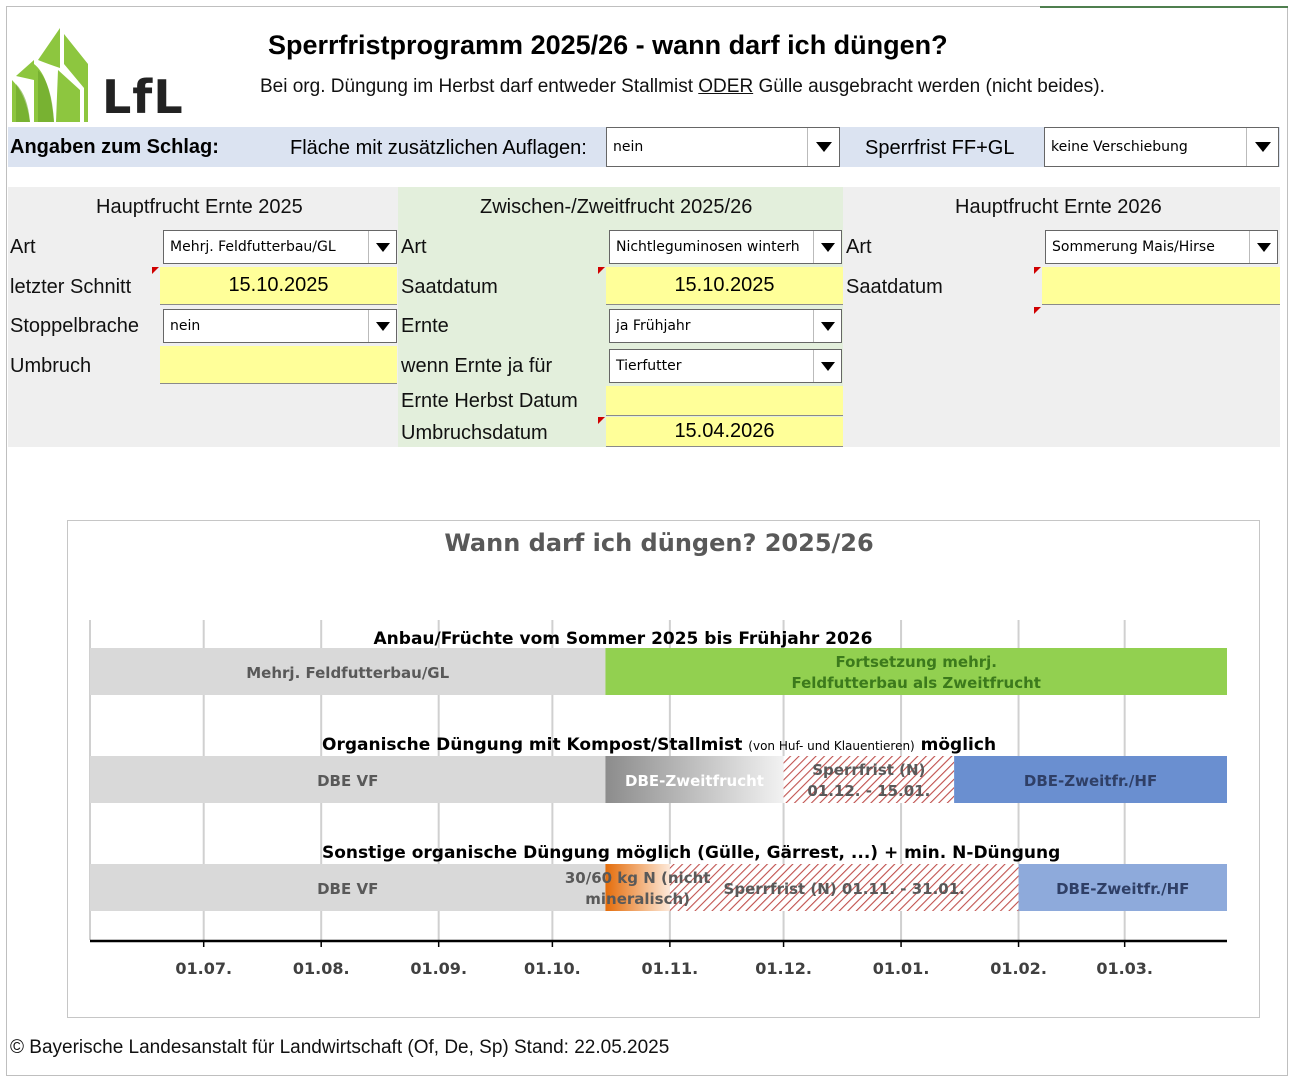  What do you see at coordinates (114, 147) in the screenshot?
I see `schlag-label: Angaben zum Schlag:` at bounding box center [114, 147].